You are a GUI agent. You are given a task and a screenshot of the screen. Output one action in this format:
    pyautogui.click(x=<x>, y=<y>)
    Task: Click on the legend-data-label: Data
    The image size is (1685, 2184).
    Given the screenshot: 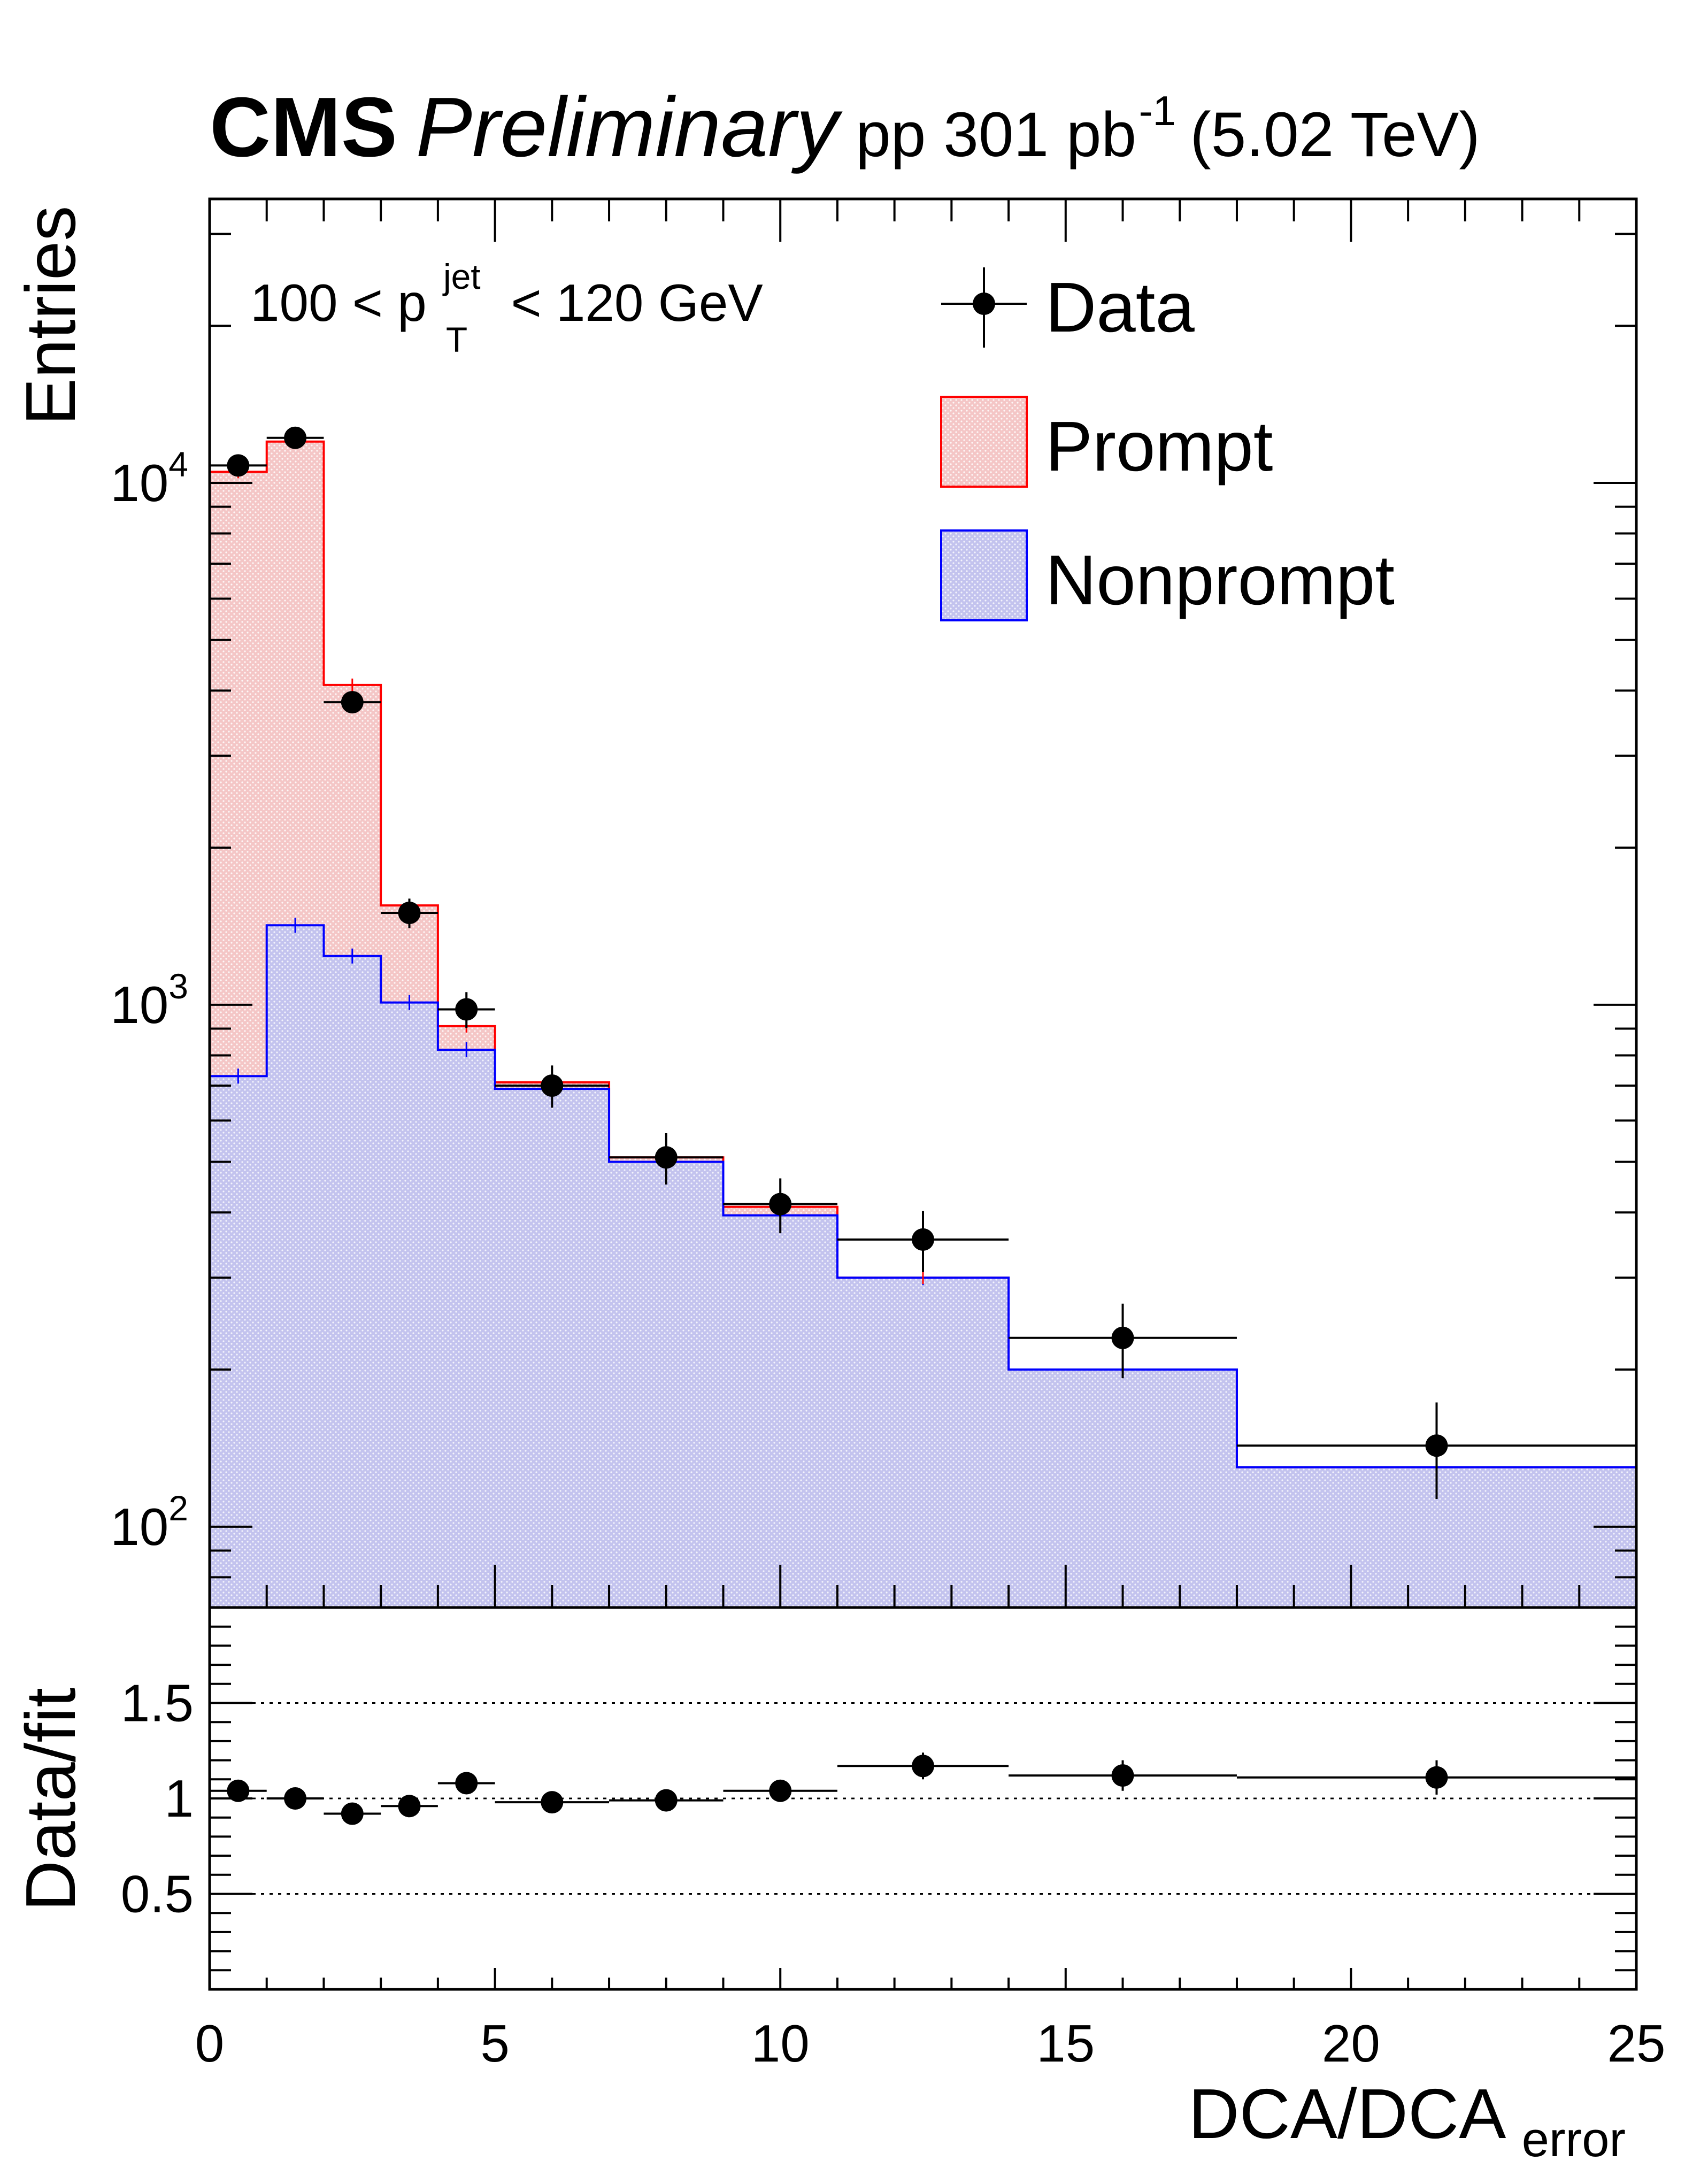 What is the action you would take?
    pyautogui.click(x=1120, y=308)
    